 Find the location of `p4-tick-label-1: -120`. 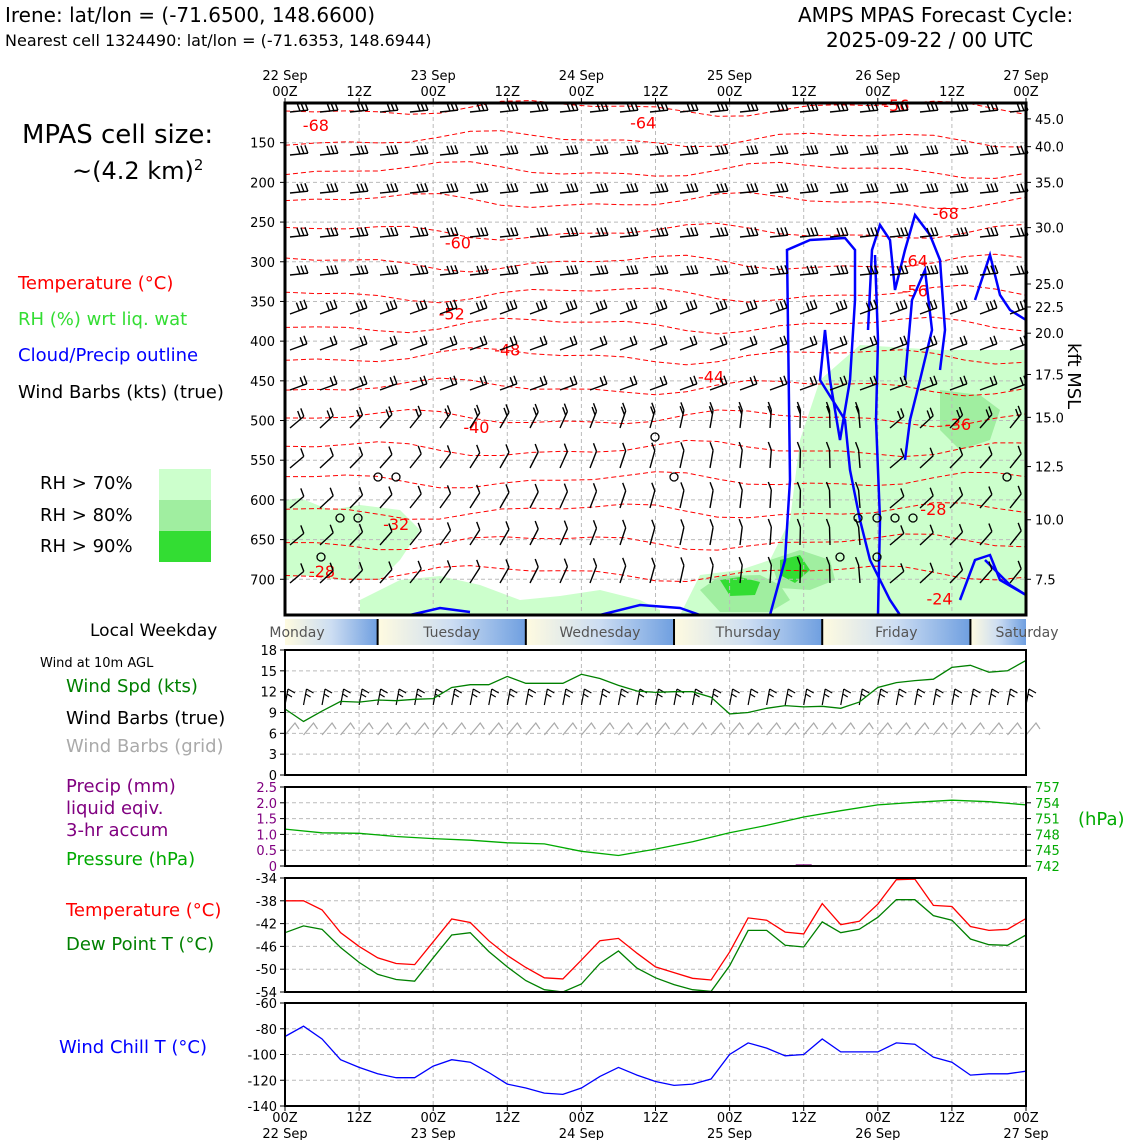

p4-tick-label-1: -120 is located at coordinates (262, 1081).